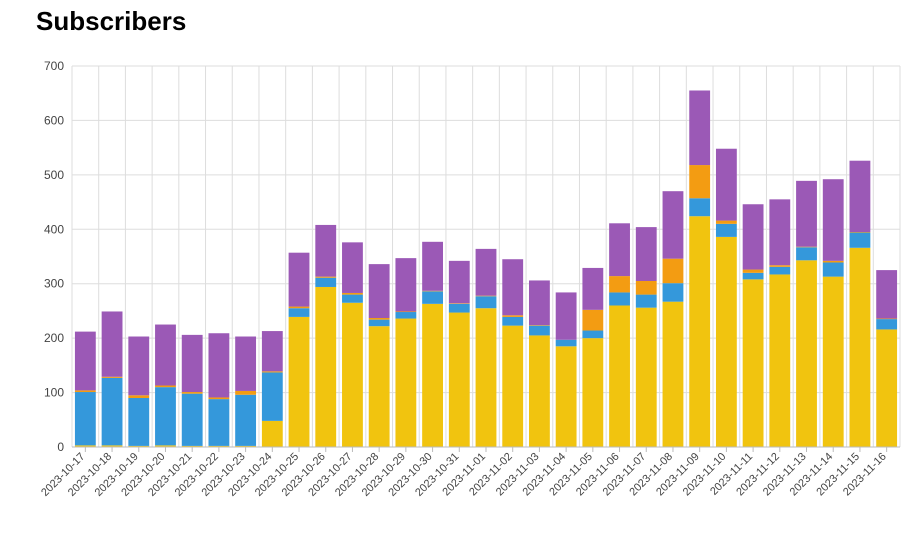 The width and height of the screenshot is (906, 542). Describe the element at coordinates (60, 447) in the screenshot. I see `y-tick-label: 0` at that location.